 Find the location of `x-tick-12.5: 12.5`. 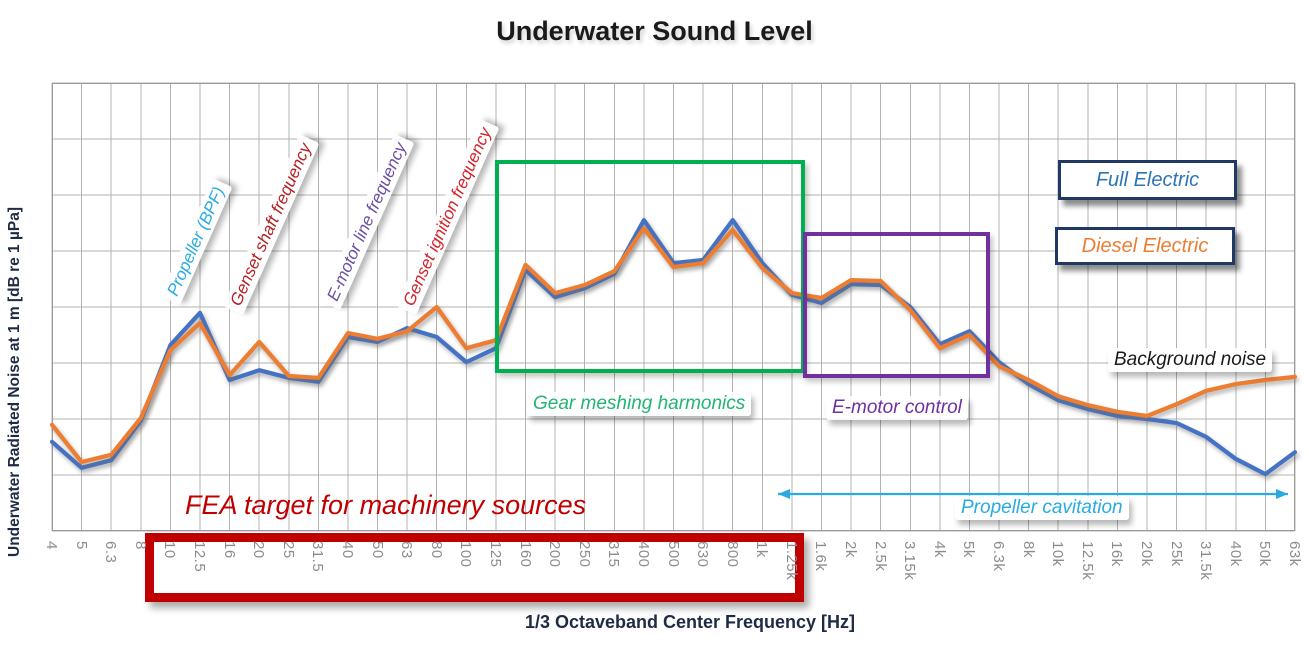

x-tick-12.5: 12.5 is located at coordinates (199, 557).